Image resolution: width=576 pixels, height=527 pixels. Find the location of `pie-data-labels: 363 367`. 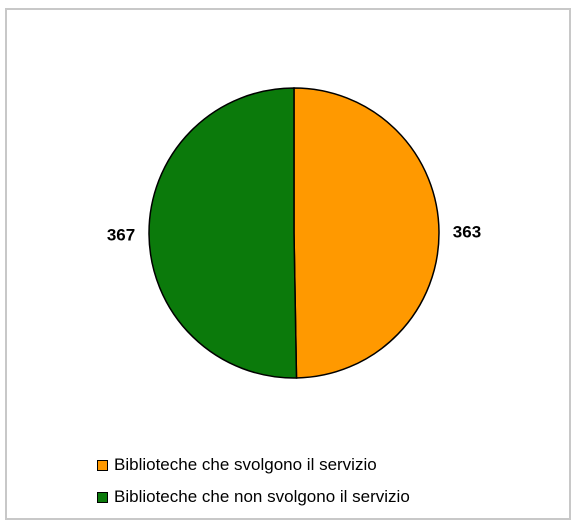

pie-data-labels: 363 367 is located at coordinates (294, 234).